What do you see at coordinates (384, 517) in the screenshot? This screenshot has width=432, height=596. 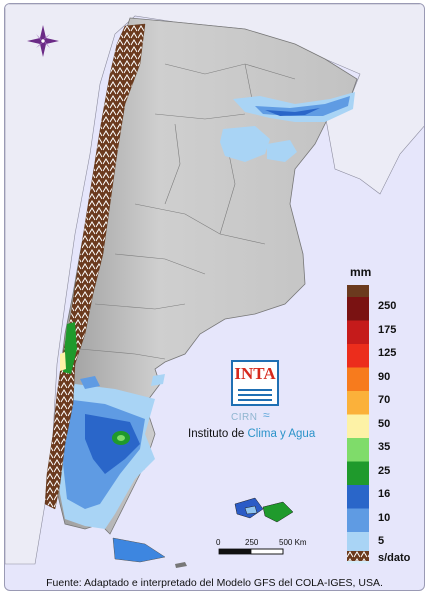 I see `legend-label-10: 10` at bounding box center [384, 517].